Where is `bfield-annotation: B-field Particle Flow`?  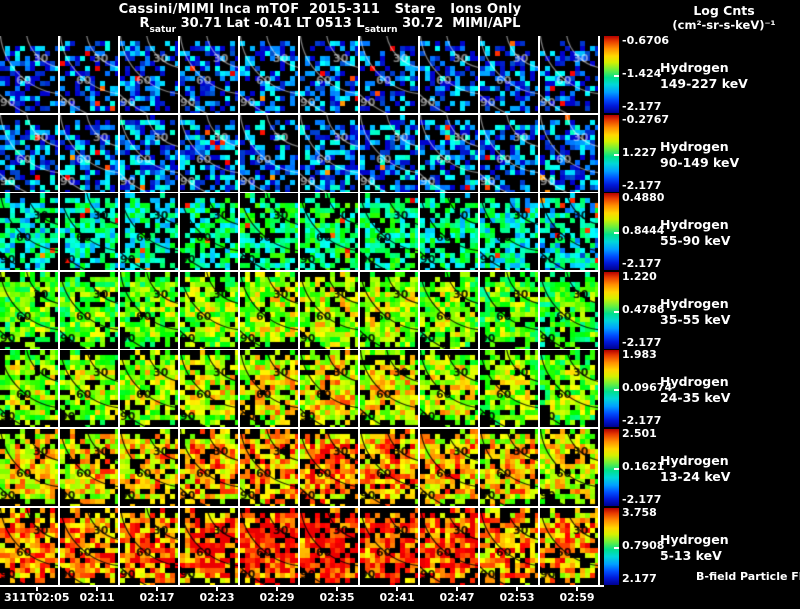
bfield-annotation: B-field Particle Flow is located at coordinates (748, 576).